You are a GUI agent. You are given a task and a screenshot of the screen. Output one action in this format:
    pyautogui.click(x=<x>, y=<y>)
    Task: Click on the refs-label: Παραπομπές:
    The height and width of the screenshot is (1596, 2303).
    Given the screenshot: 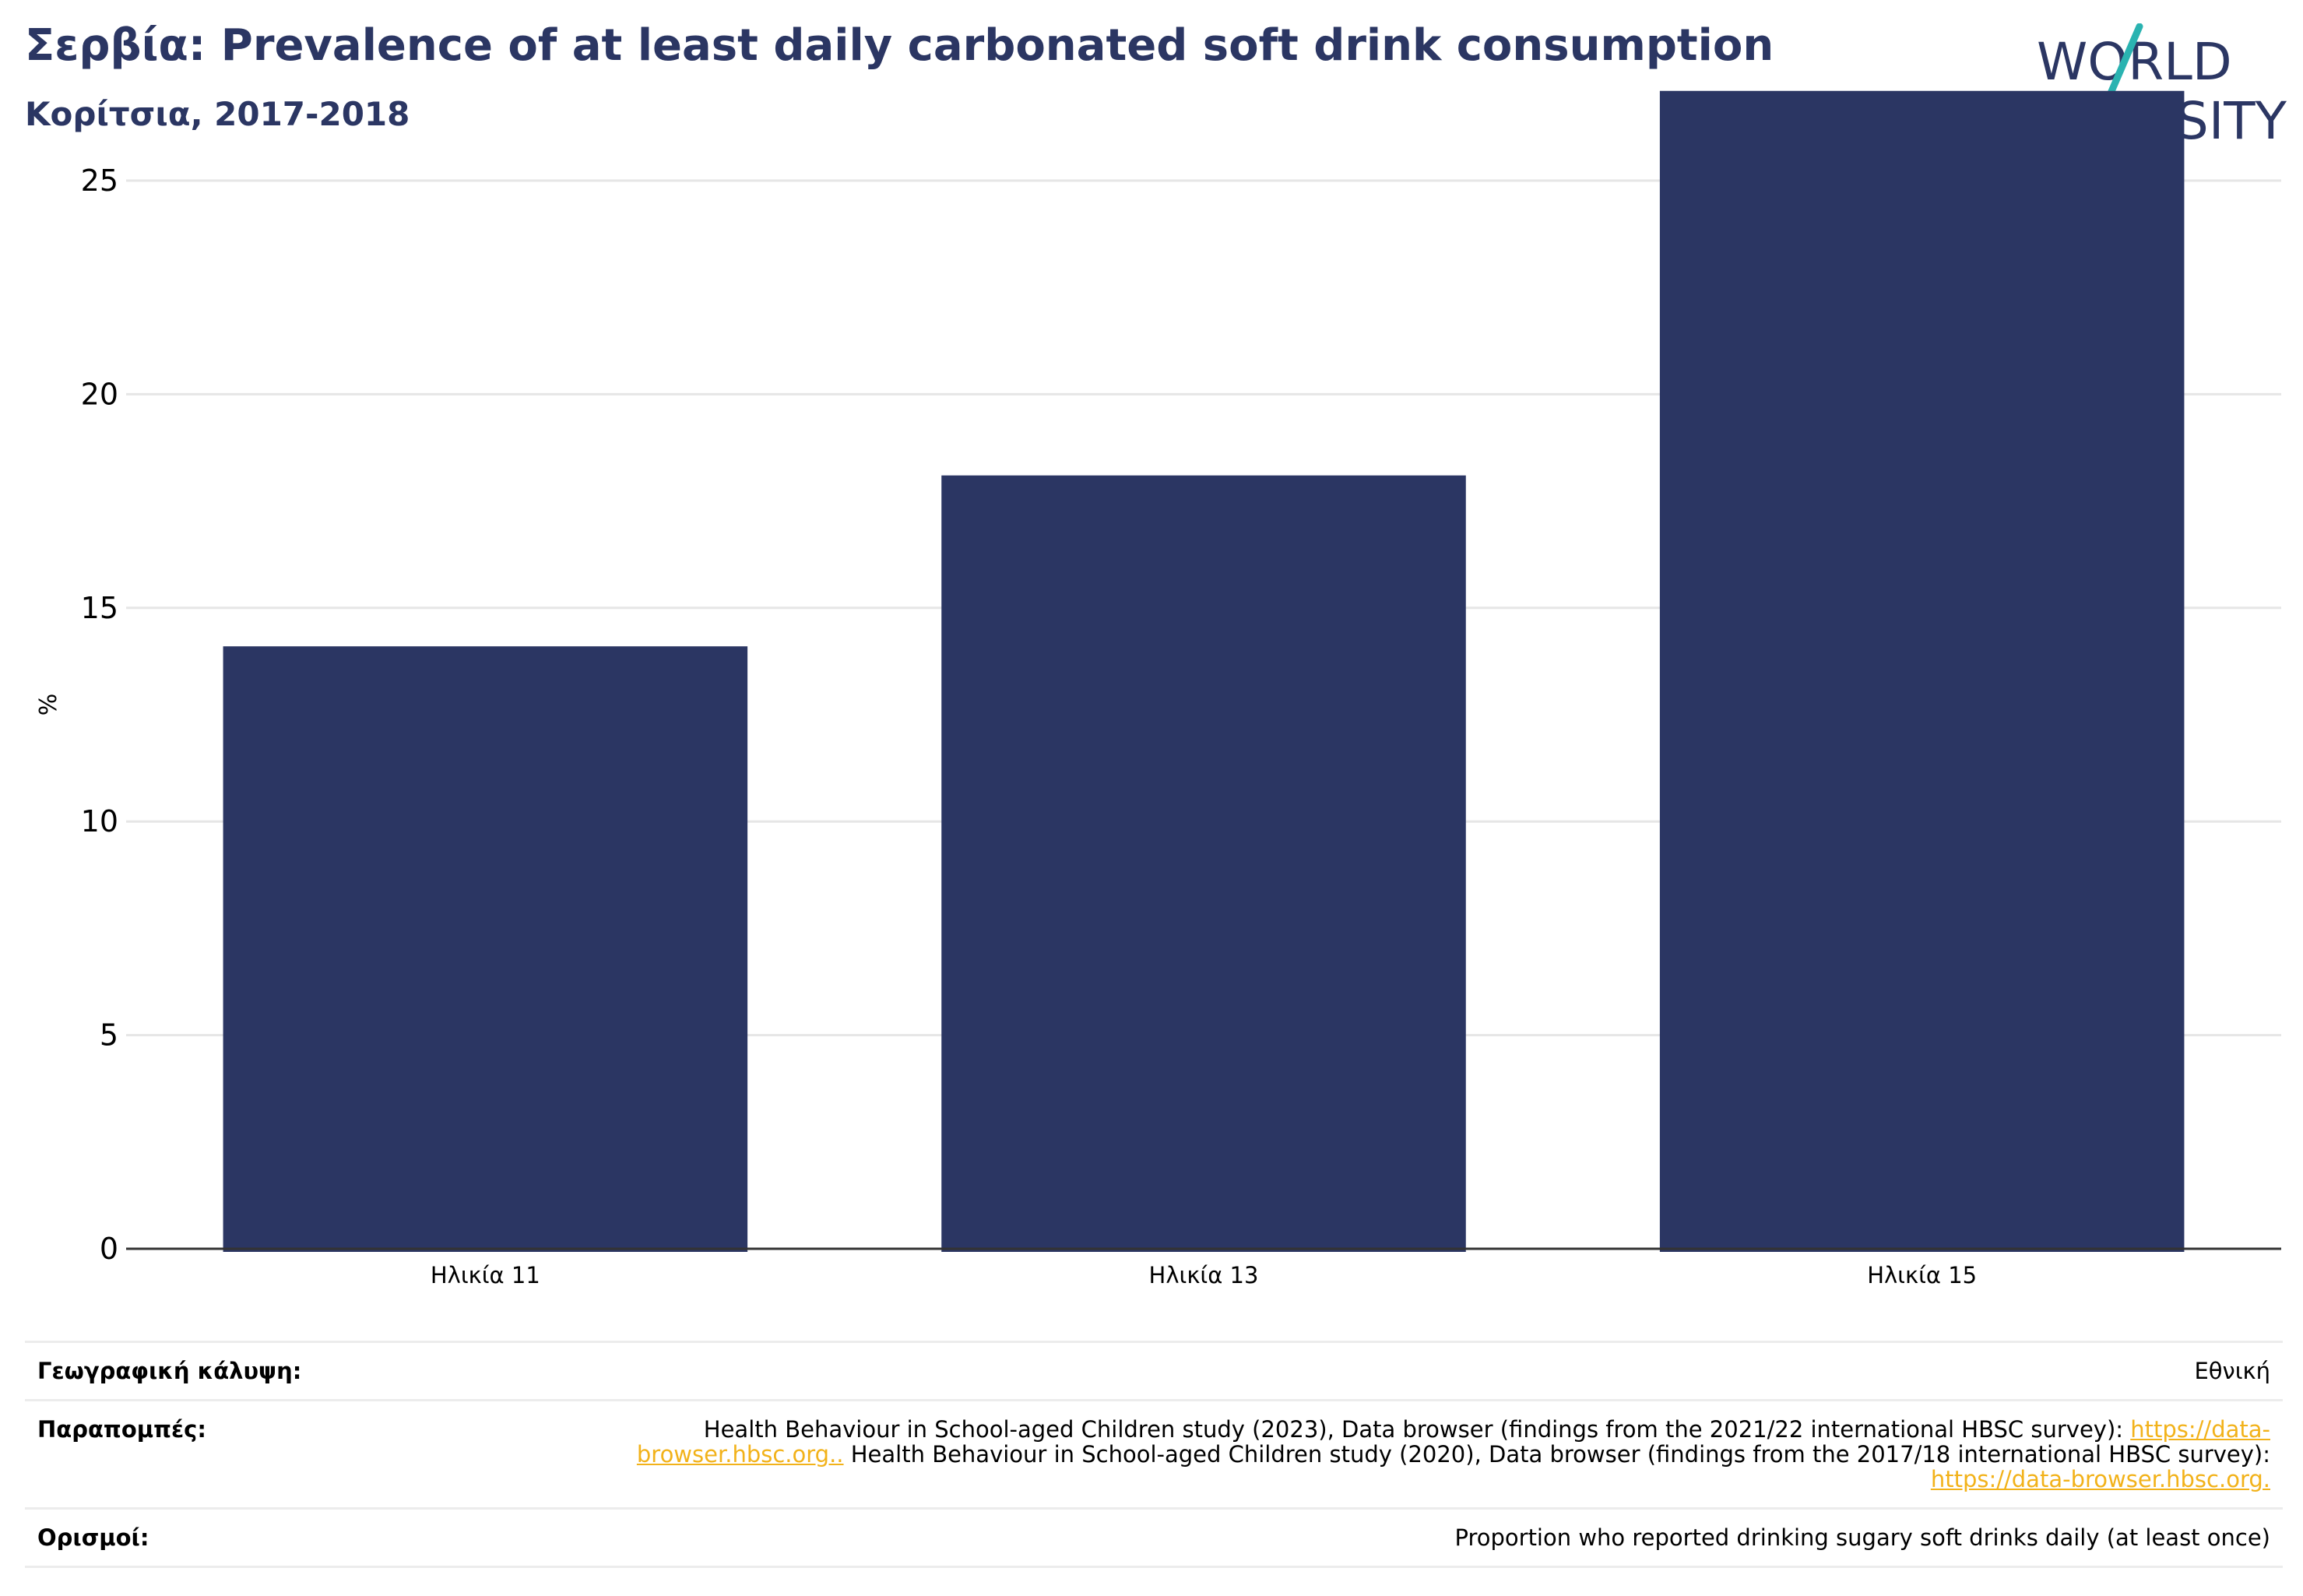 What is the action you would take?
    pyautogui.click(x=122, y=1429)
    